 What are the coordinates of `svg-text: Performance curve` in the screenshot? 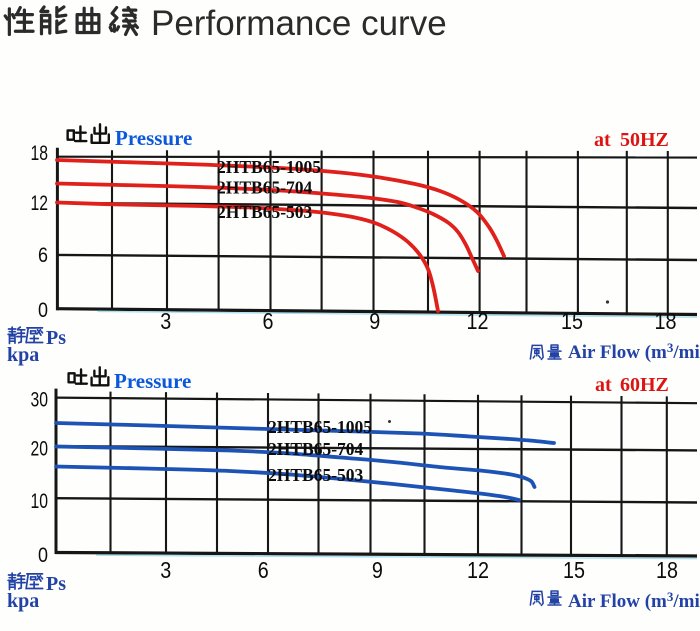 It's located at (299, 23).